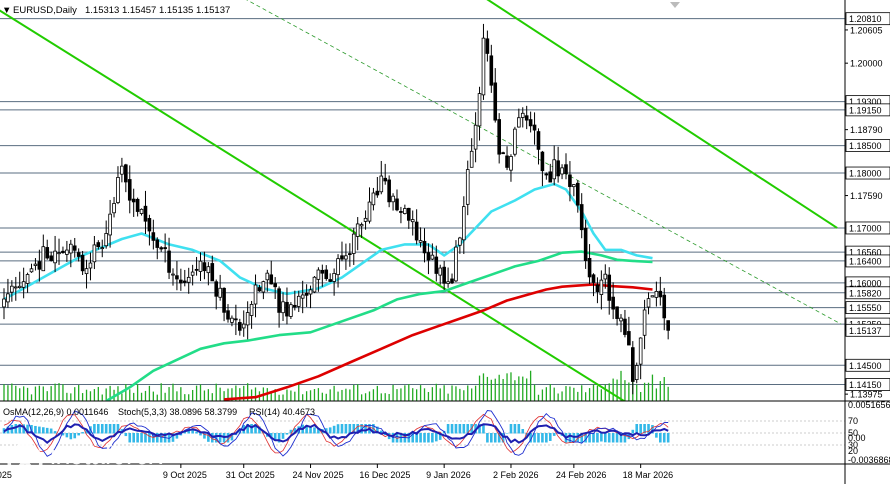 The width and height of the screenshot is (890, 484). Describe the element at coordinates (675, 5) in the screenshot. I see `scroll-marker-icon` at that location.